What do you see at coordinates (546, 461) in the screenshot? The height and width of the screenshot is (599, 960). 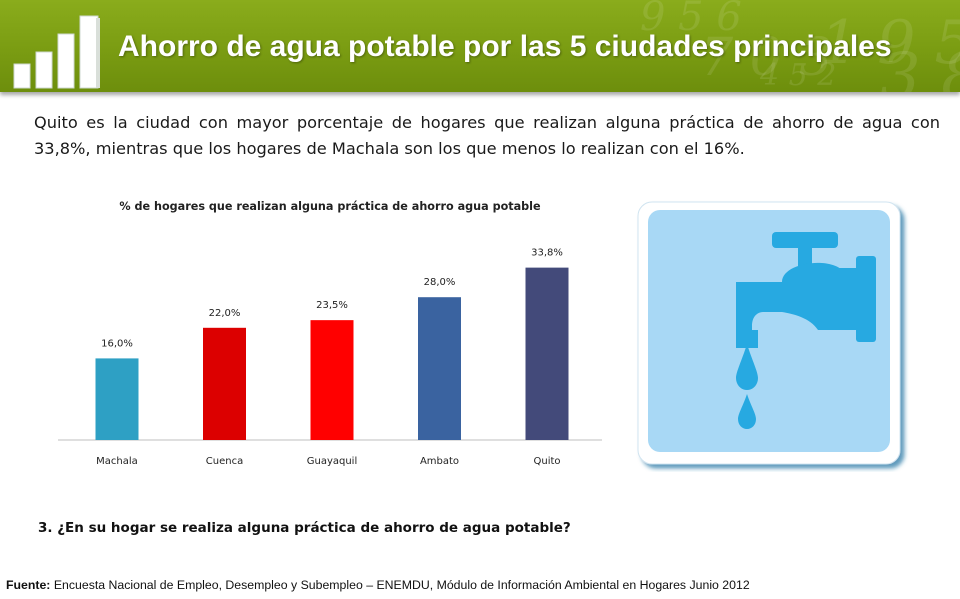 I see `x-tick-label-quito: Quito` at bounding box center [546, 461].